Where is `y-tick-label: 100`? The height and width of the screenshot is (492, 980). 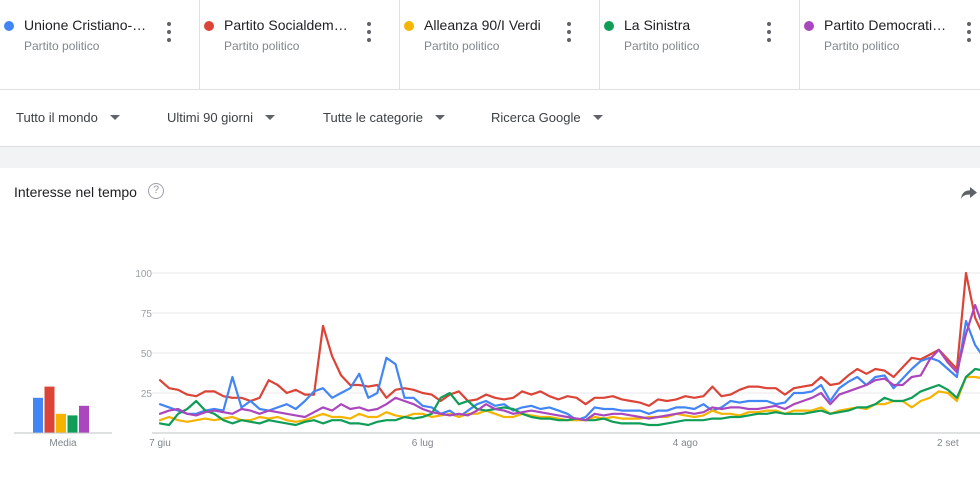 y-tick-label: 100 is located at coordinates (143, 274).